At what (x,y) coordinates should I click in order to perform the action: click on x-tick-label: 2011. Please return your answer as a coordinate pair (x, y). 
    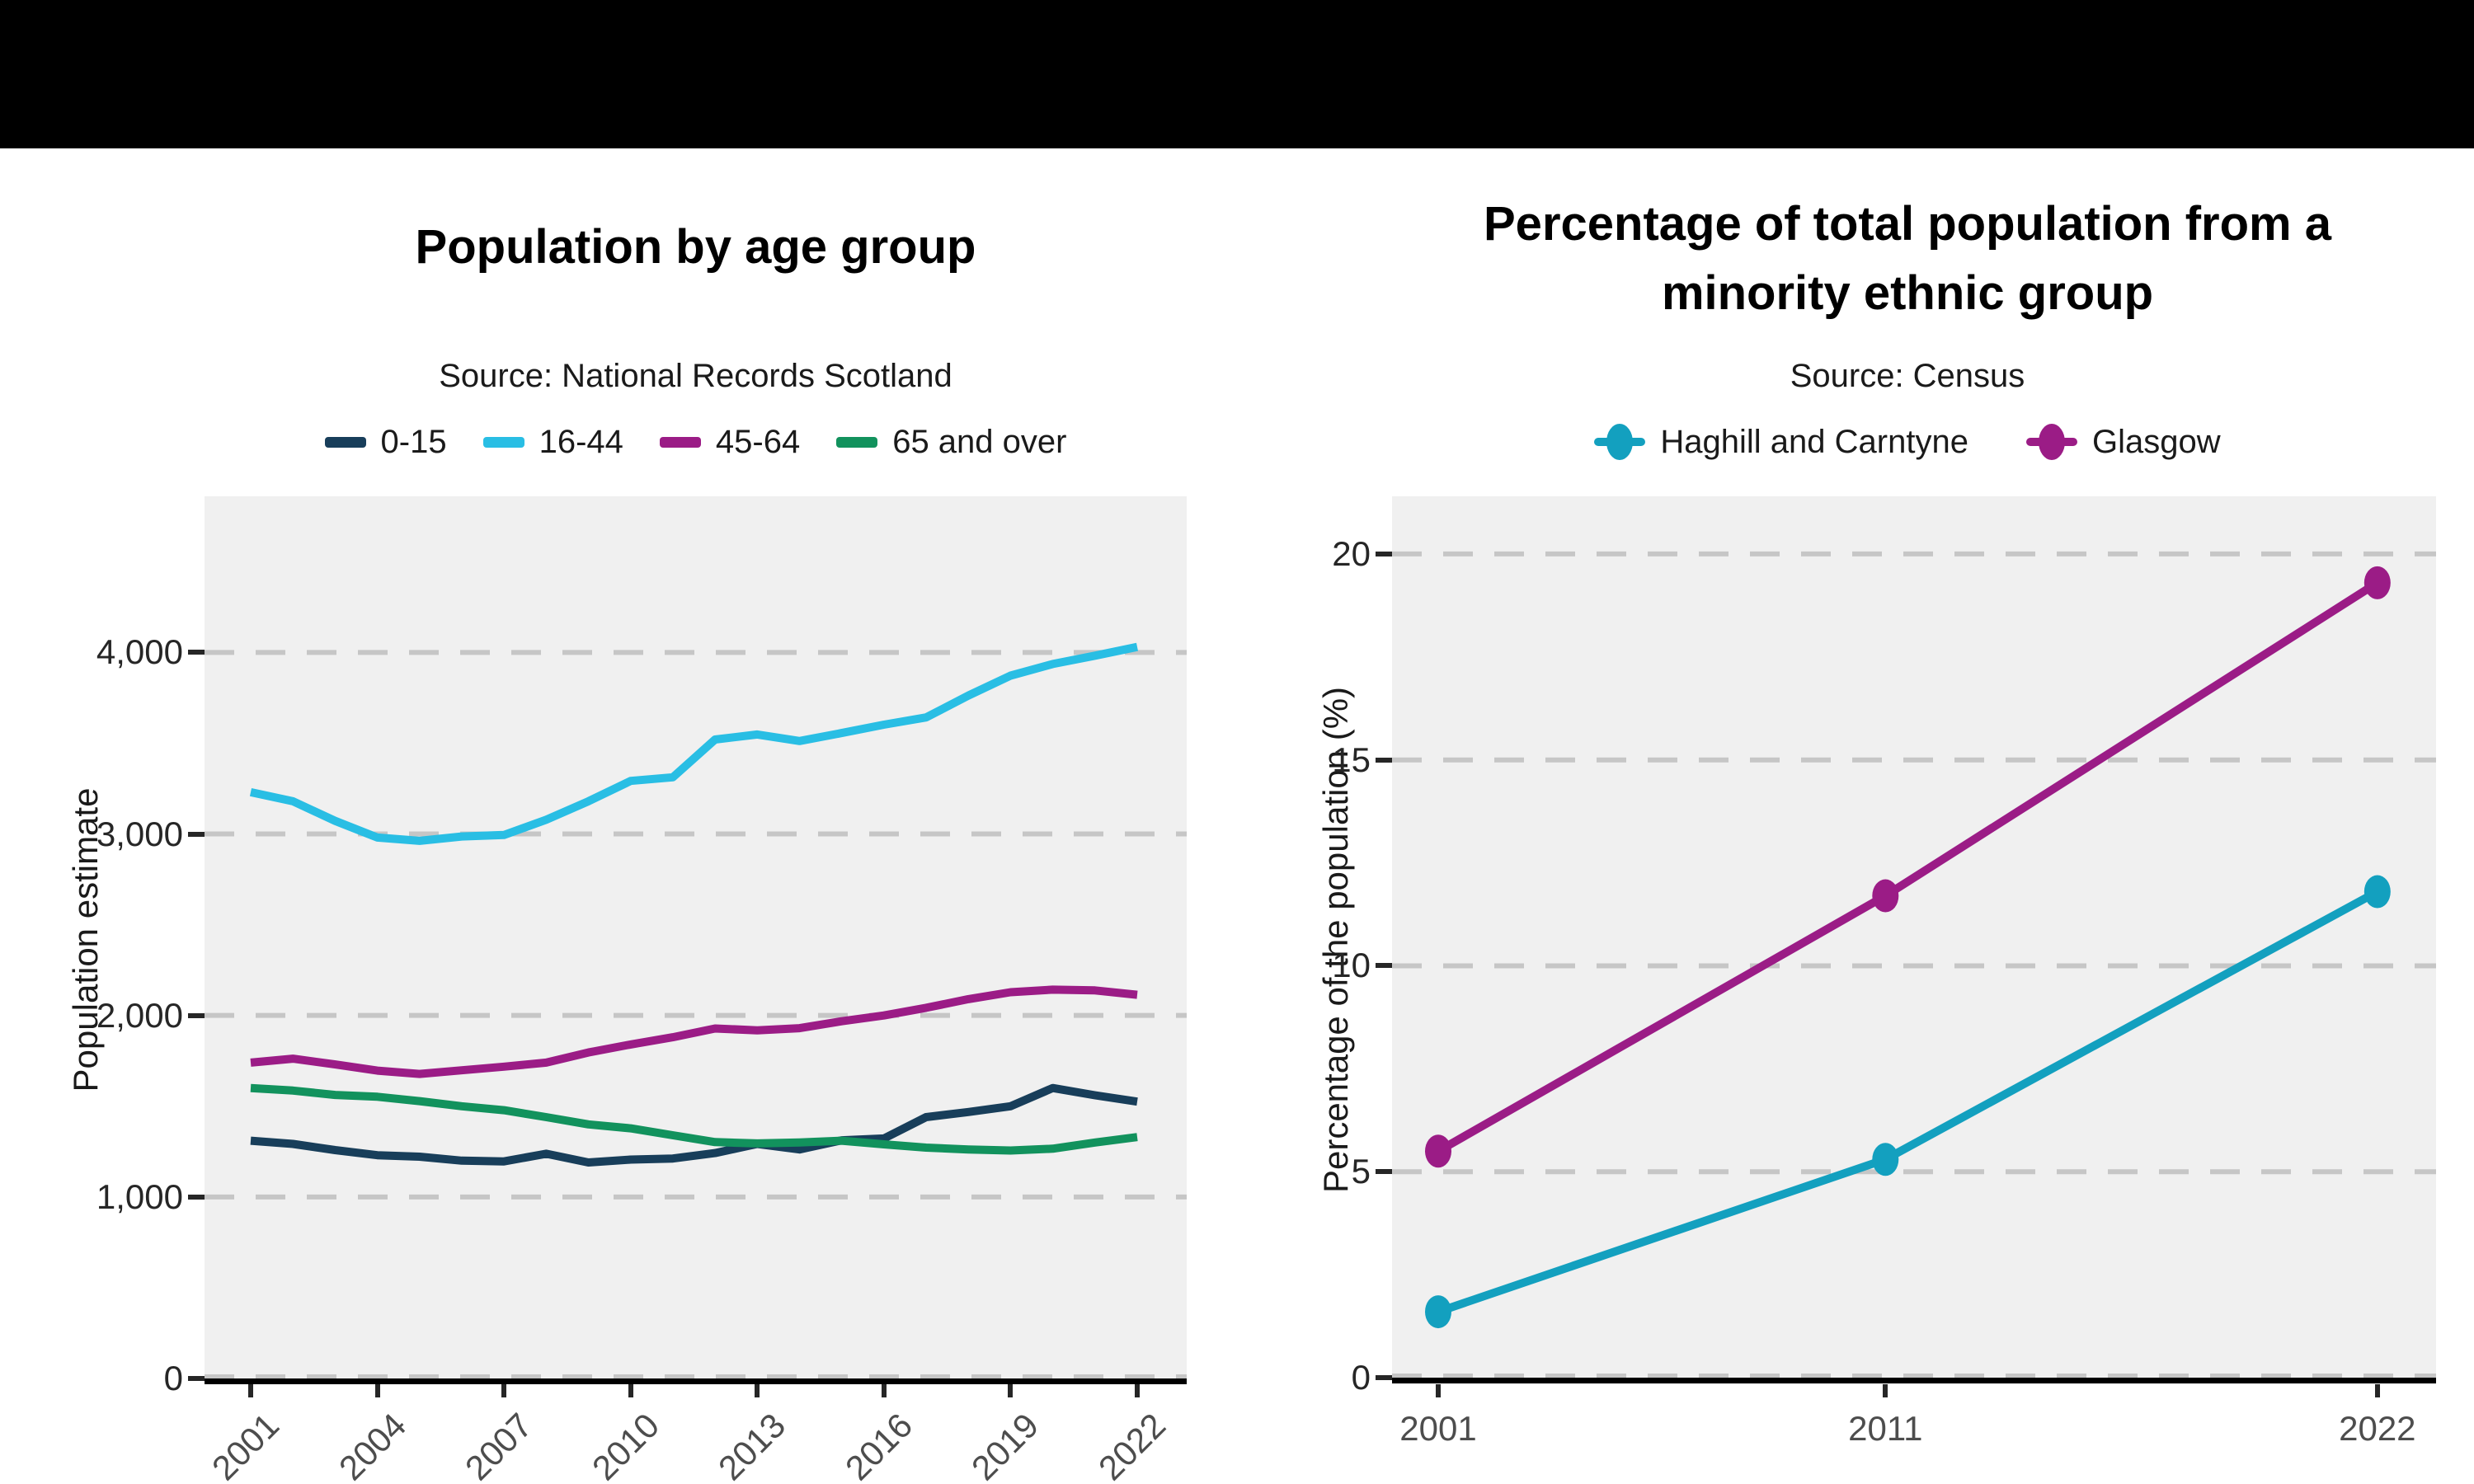
    Looking at the image, I should click on (1885, 1428).